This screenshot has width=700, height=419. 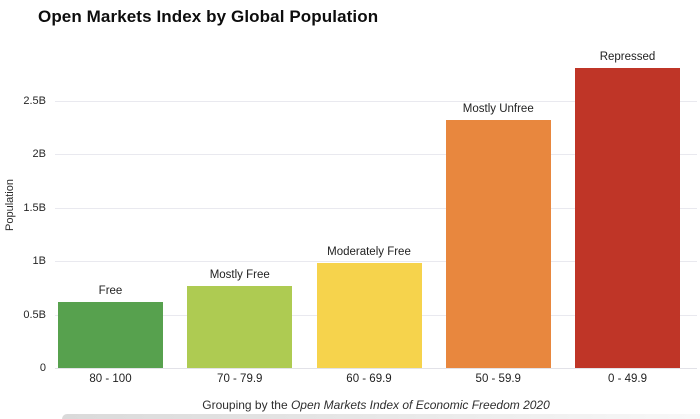 What do you see at coordinates (627, 379) in the screenshot?
I see `x-tick-label: 0 - 49.9` at bounding box center [627, 379].